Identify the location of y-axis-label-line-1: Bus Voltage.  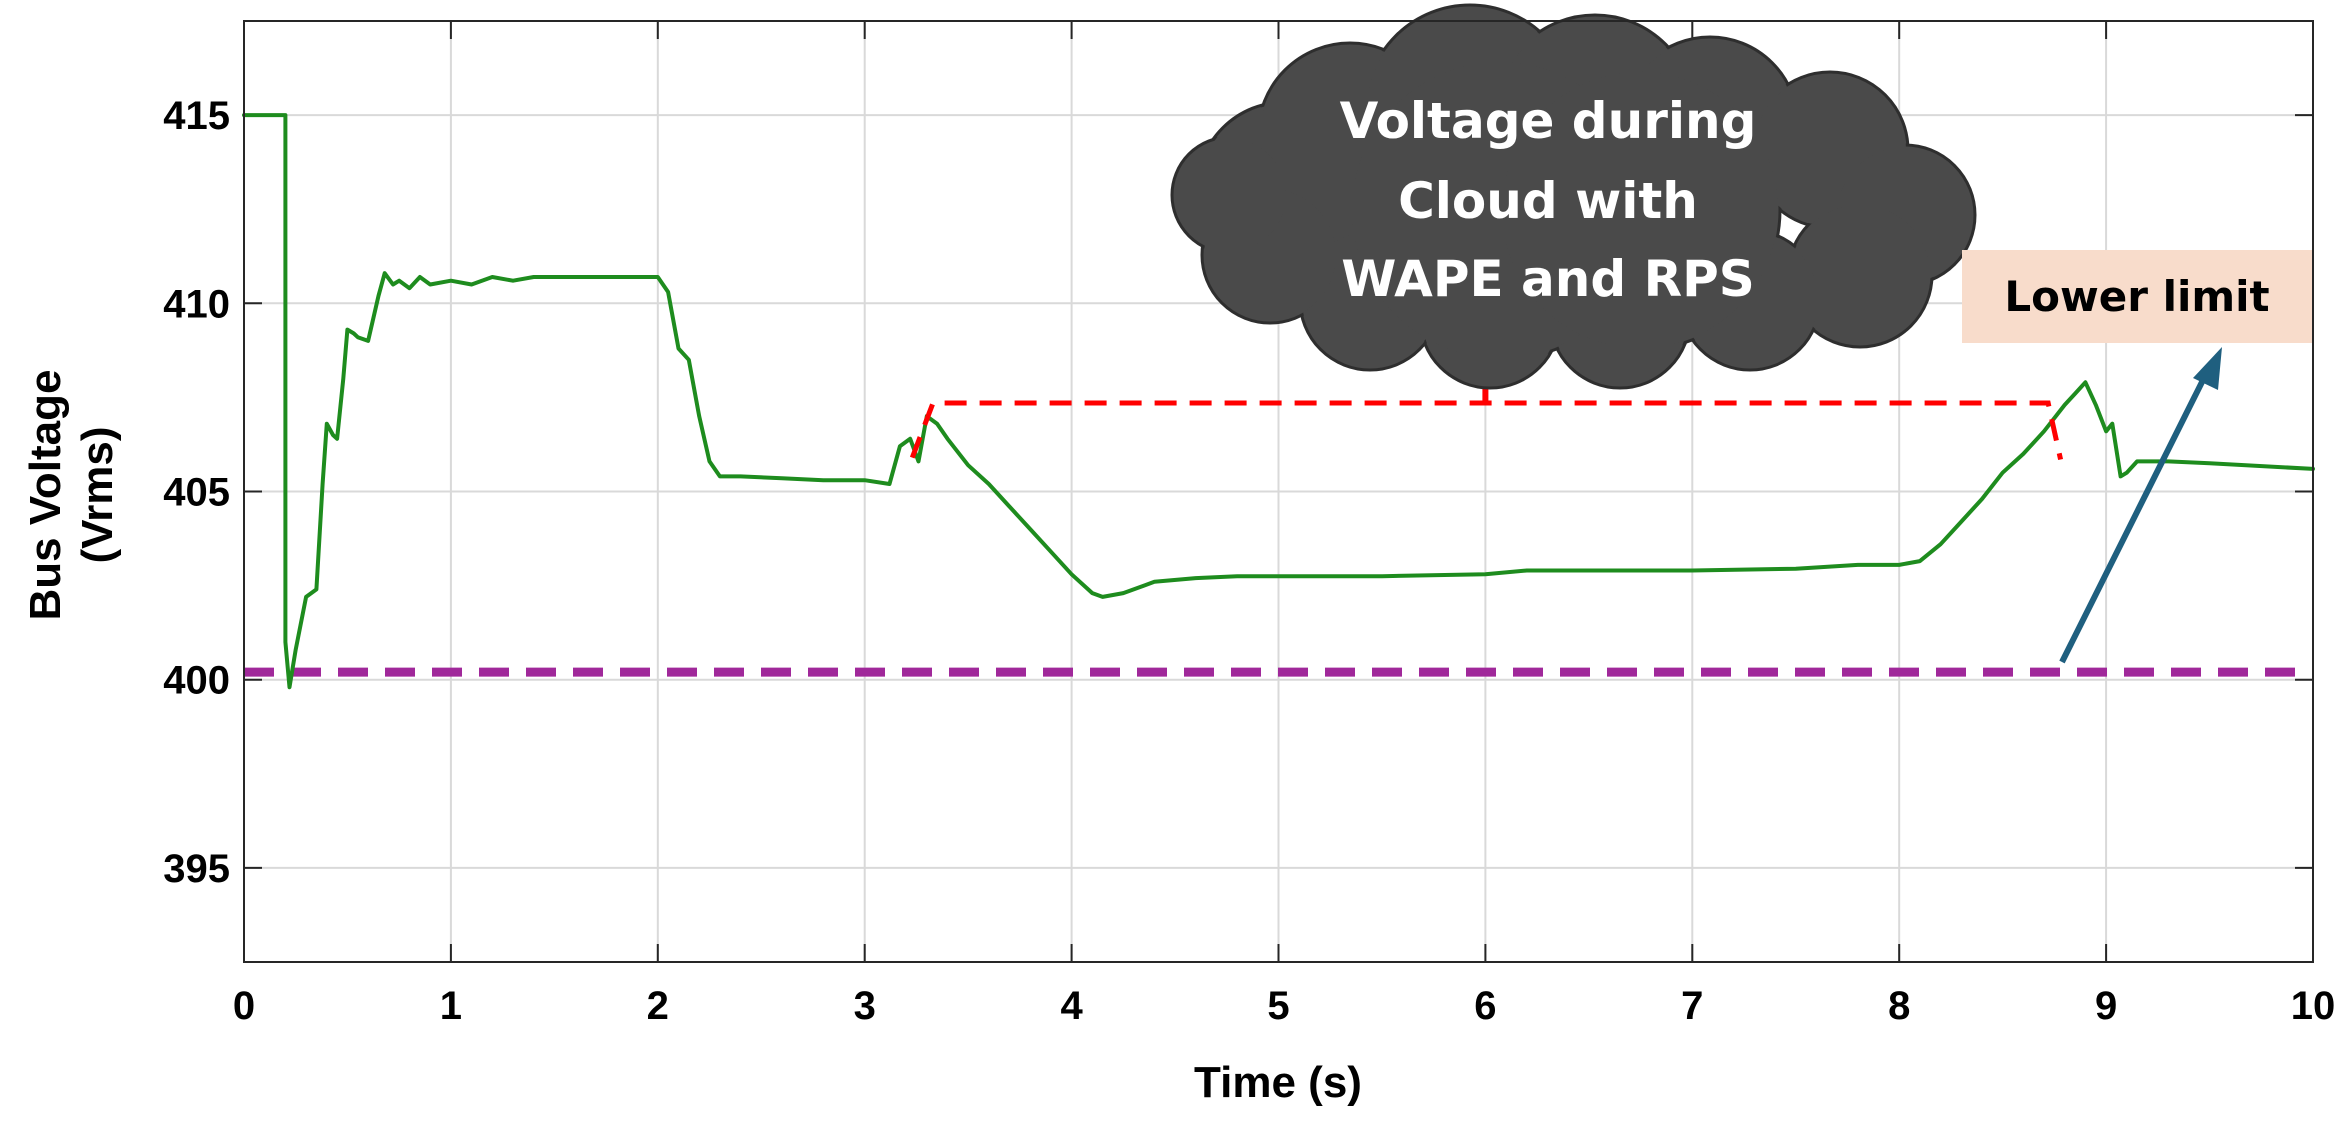
(45, 494).